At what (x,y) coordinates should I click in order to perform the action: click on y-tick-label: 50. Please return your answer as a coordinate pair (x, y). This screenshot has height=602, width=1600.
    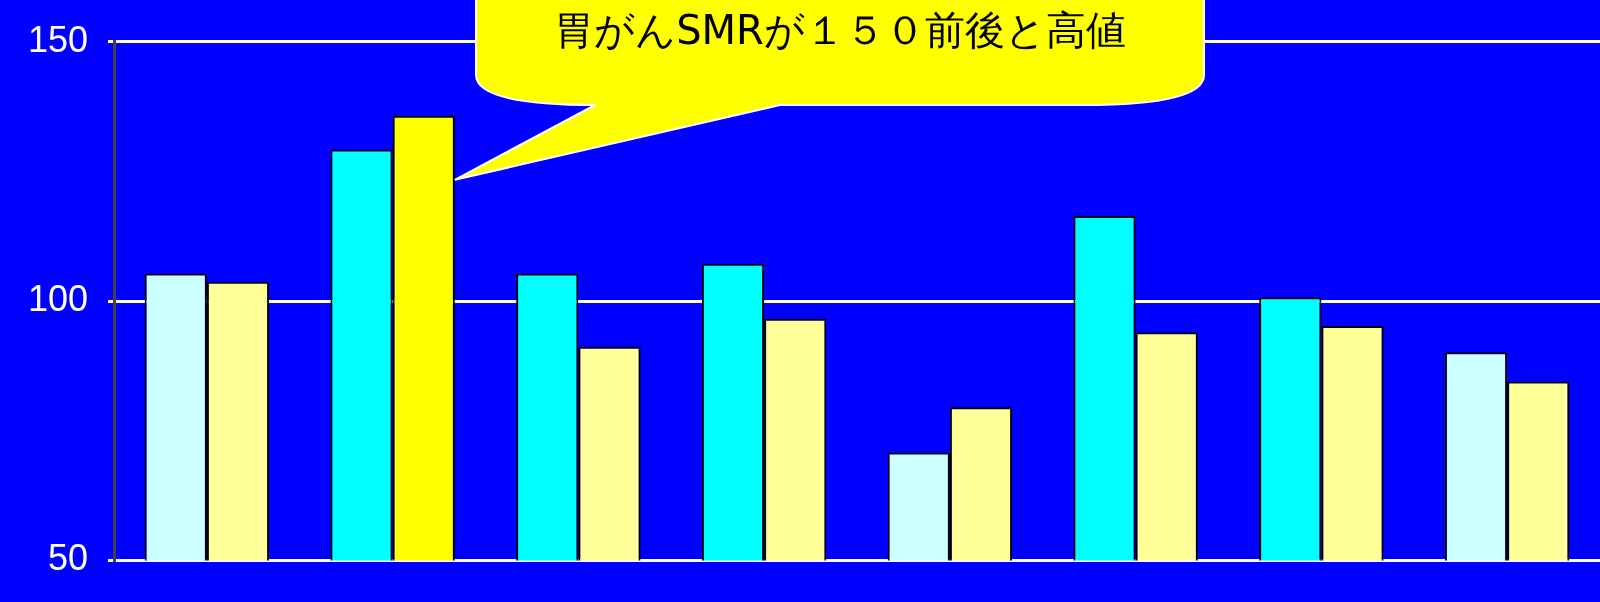
    Looking at the image, I should click on (67, 558).